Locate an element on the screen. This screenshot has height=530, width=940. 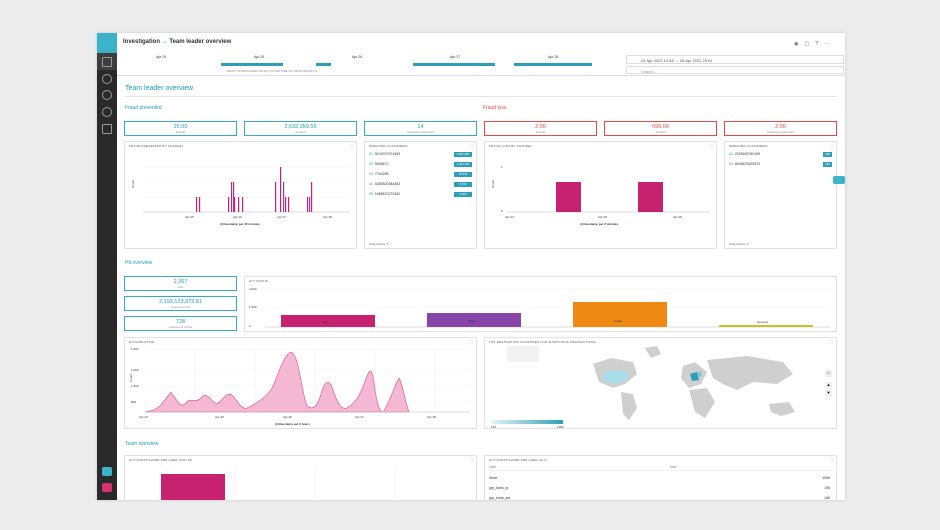
panel-title: IMPACTED CUSTOMERS is located at coordinates (748, 146).